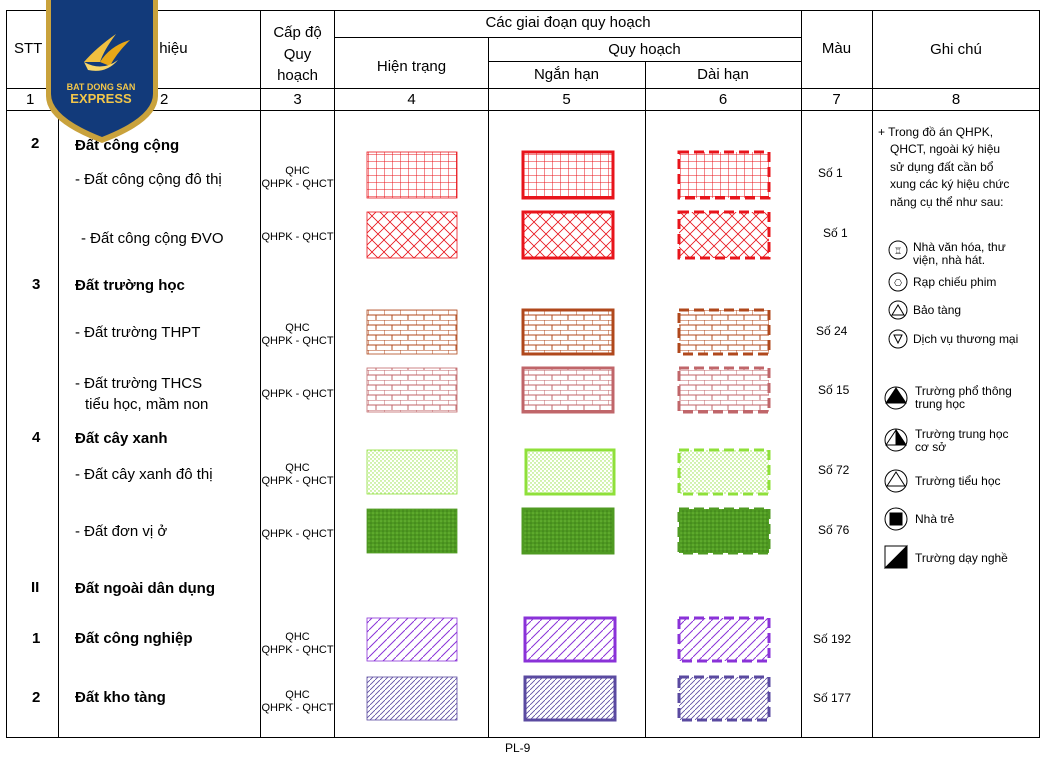  I want to click on secondary-school-icon, so click(896, 440).